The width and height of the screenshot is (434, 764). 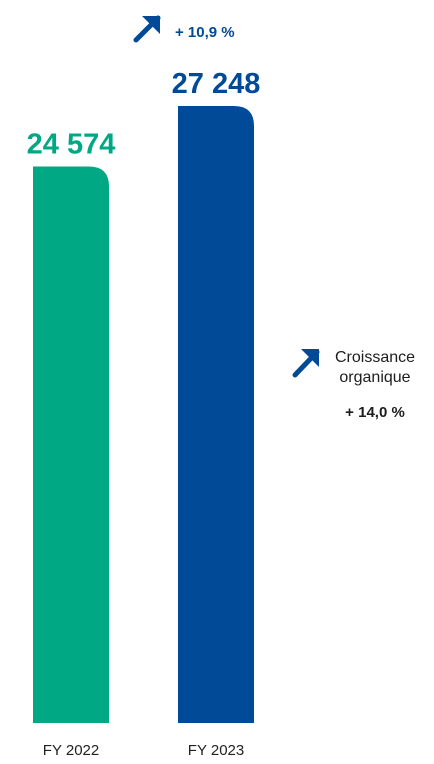 I want to click on value-label-fy-2023: 27 248, so click(x=216, y=84).